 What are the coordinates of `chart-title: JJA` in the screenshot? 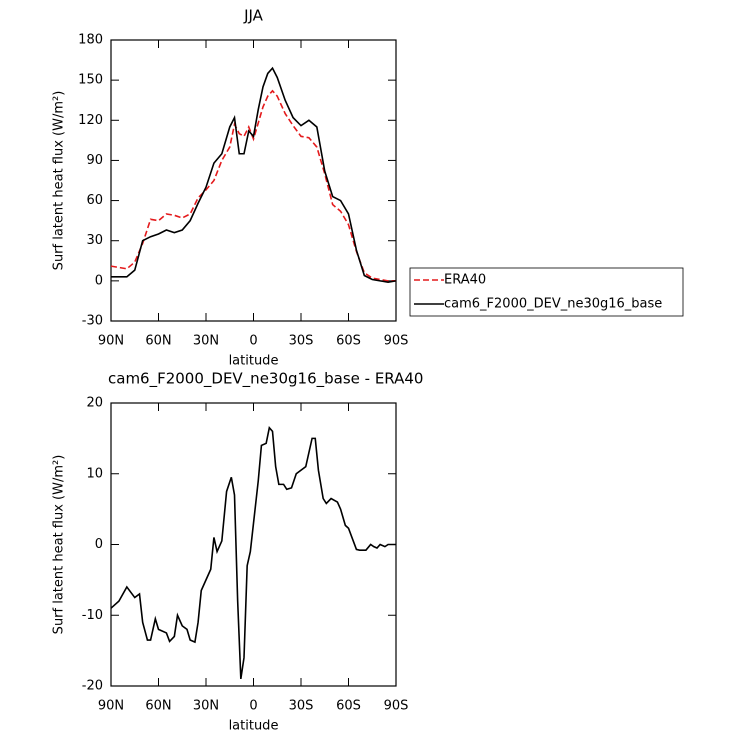 It's located at (253, 16).